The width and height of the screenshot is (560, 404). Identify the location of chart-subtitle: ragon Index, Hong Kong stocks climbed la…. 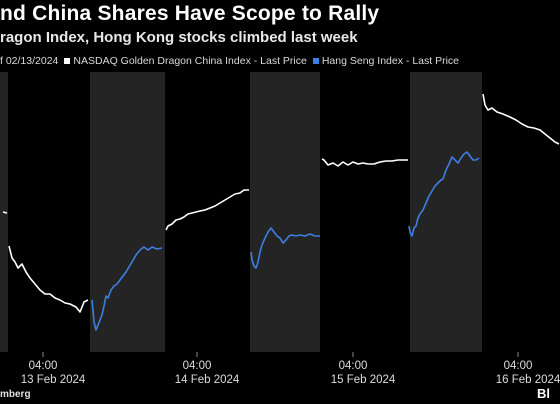
(179, 37).